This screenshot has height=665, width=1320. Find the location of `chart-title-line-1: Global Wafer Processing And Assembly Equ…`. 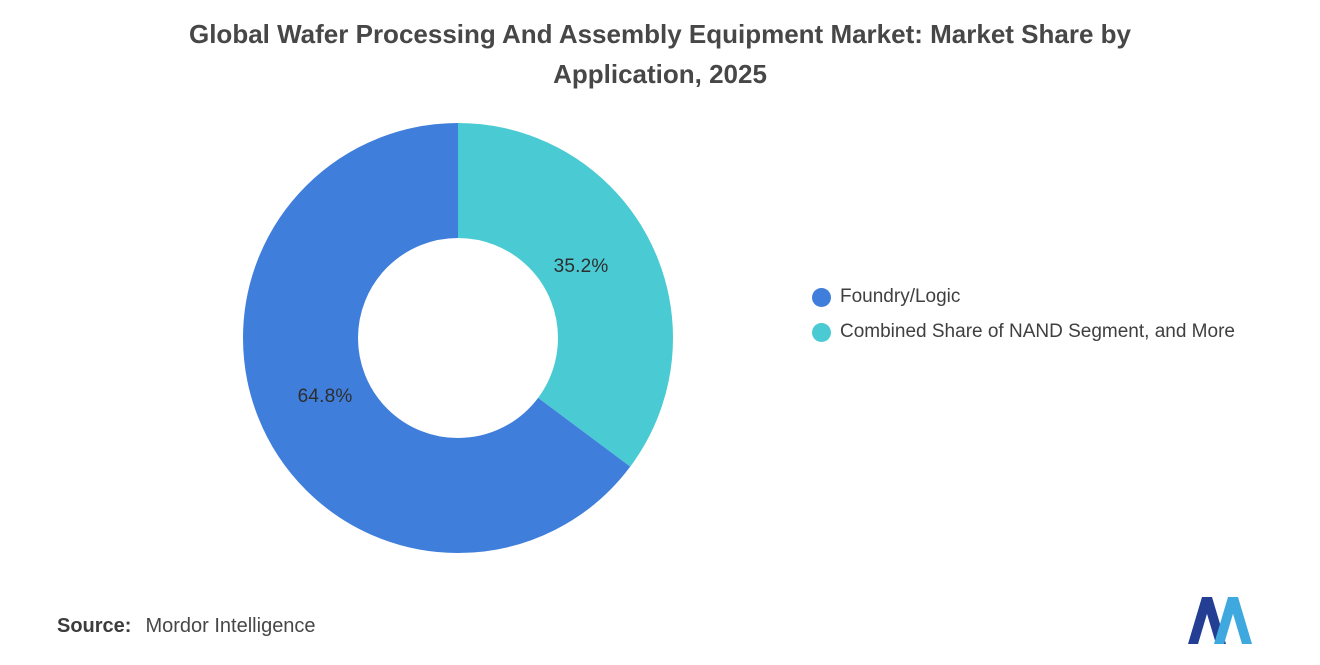

chart-title-line-1: Global Wafer Processing And Assembly Equ… is located at coordinates (660, 34).